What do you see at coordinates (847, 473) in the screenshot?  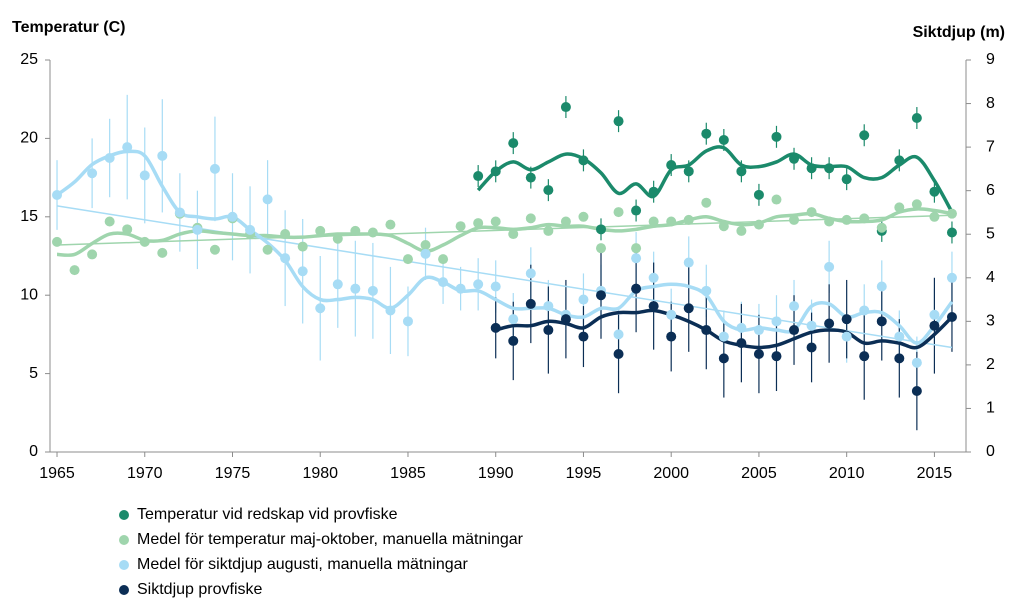 I see `x-tick-label: 2010` at bounding box center [847, 473].